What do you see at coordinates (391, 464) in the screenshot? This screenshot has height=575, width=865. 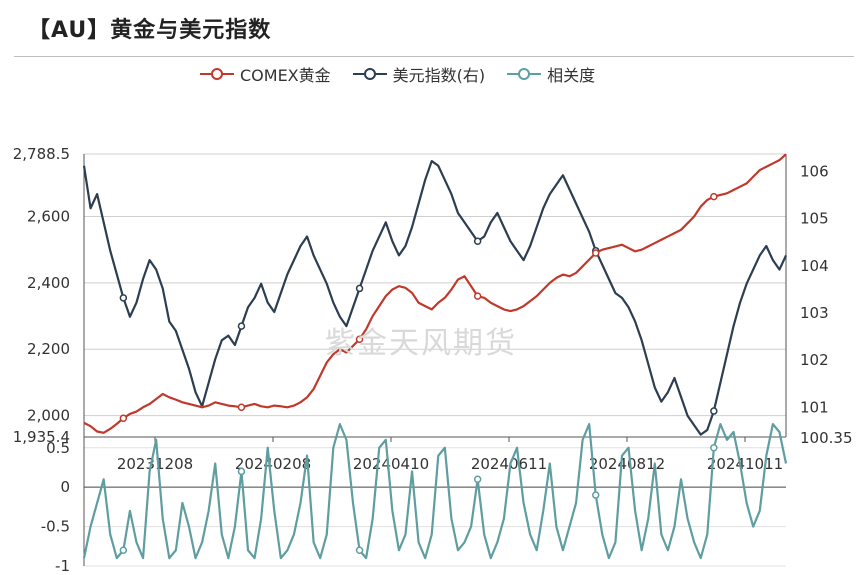 I see `x-tick-label: 20240410` at bounding box center [391, 464].